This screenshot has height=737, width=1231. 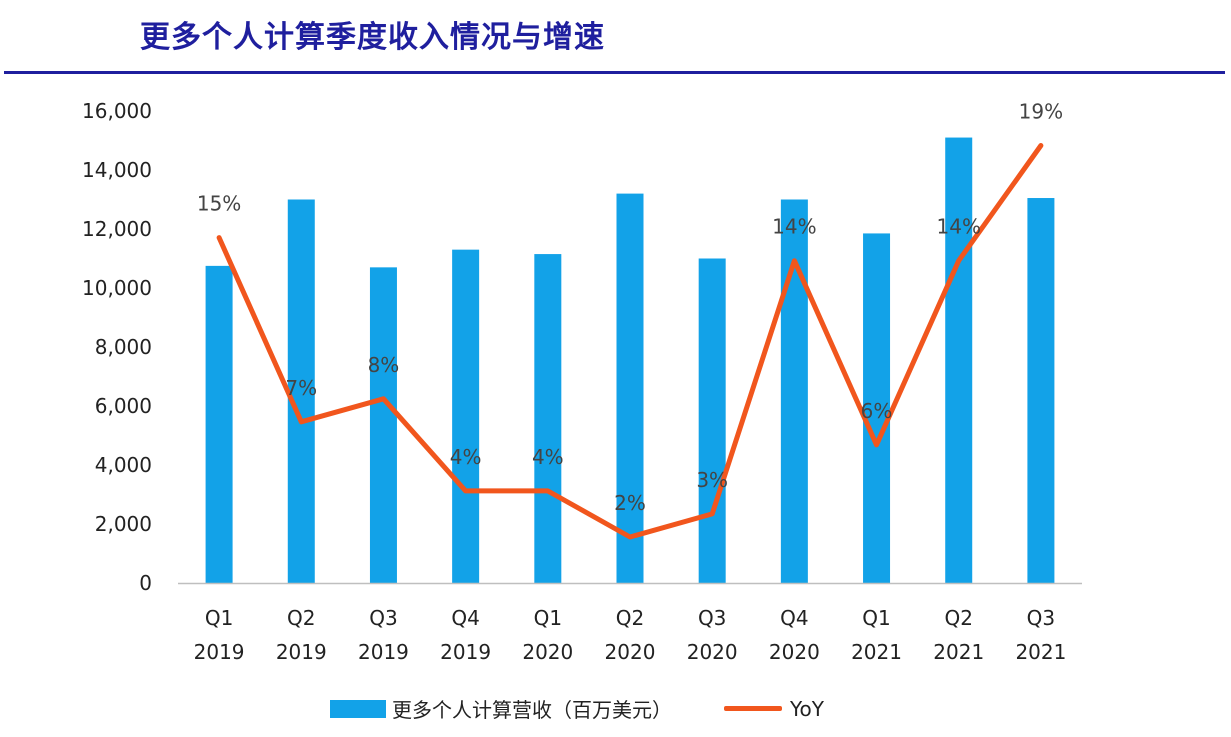 I want to click on yoy-data-label: 6%, so click(x=877, y=411).